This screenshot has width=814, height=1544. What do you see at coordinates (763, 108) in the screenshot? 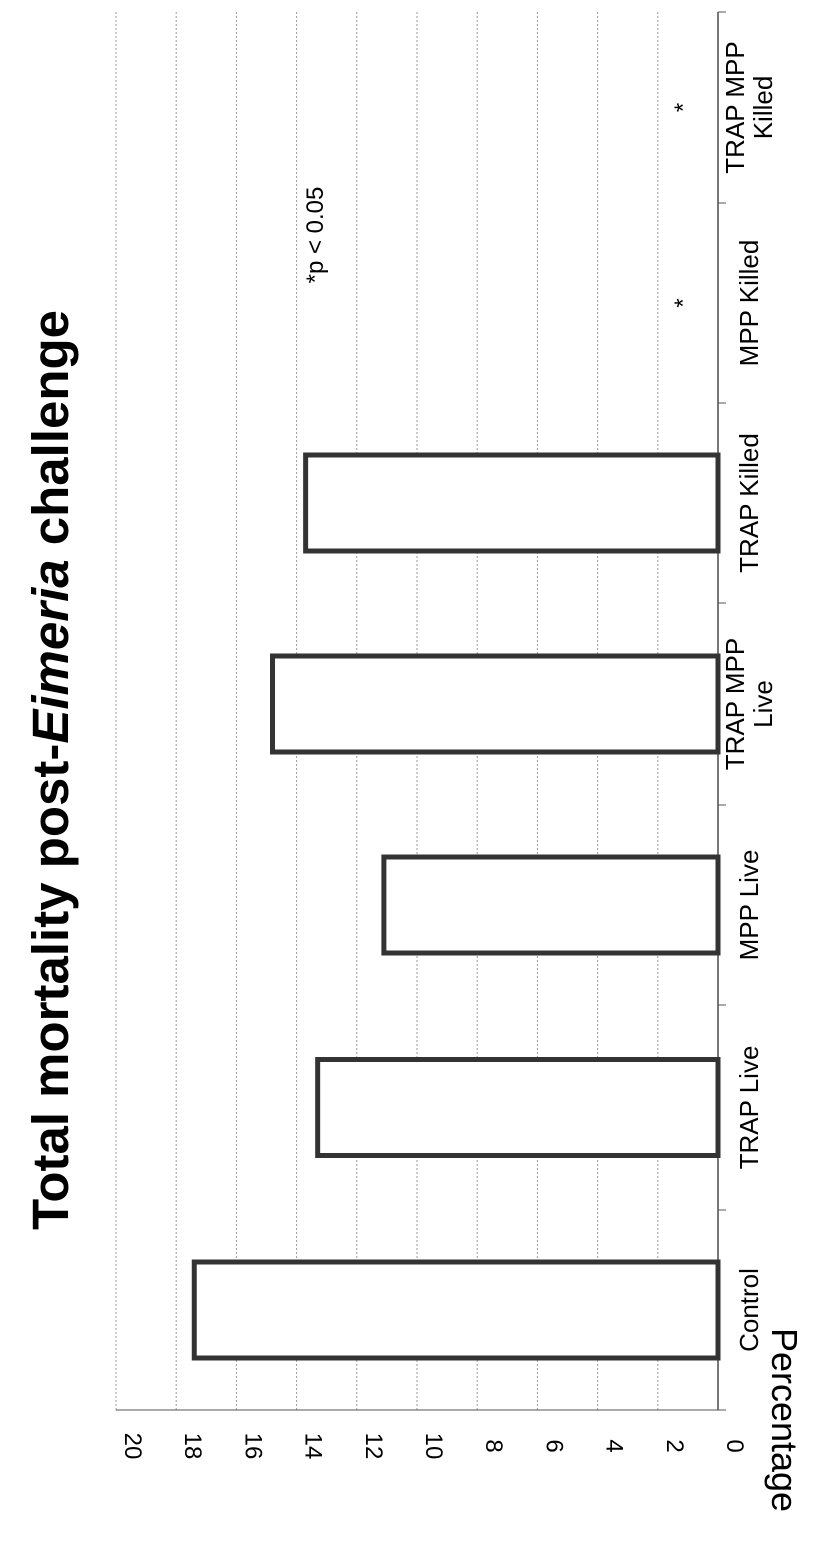
I see `category-label: Killed` at bounding box center [763, 108].